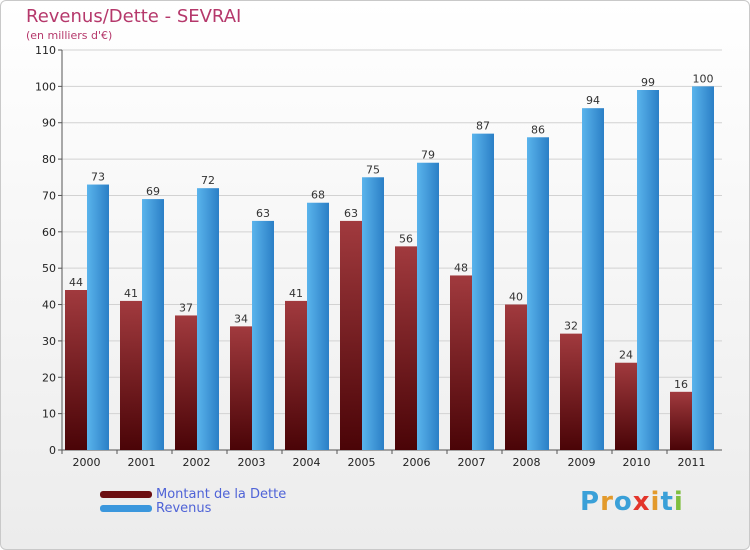  I want to click on y-tick-label: 90, so click(49, 123).